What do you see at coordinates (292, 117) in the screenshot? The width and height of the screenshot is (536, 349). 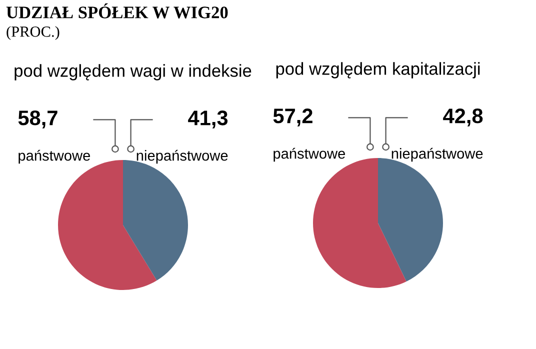 I see `data-label: 57,2` at bounding box center [292, 117].